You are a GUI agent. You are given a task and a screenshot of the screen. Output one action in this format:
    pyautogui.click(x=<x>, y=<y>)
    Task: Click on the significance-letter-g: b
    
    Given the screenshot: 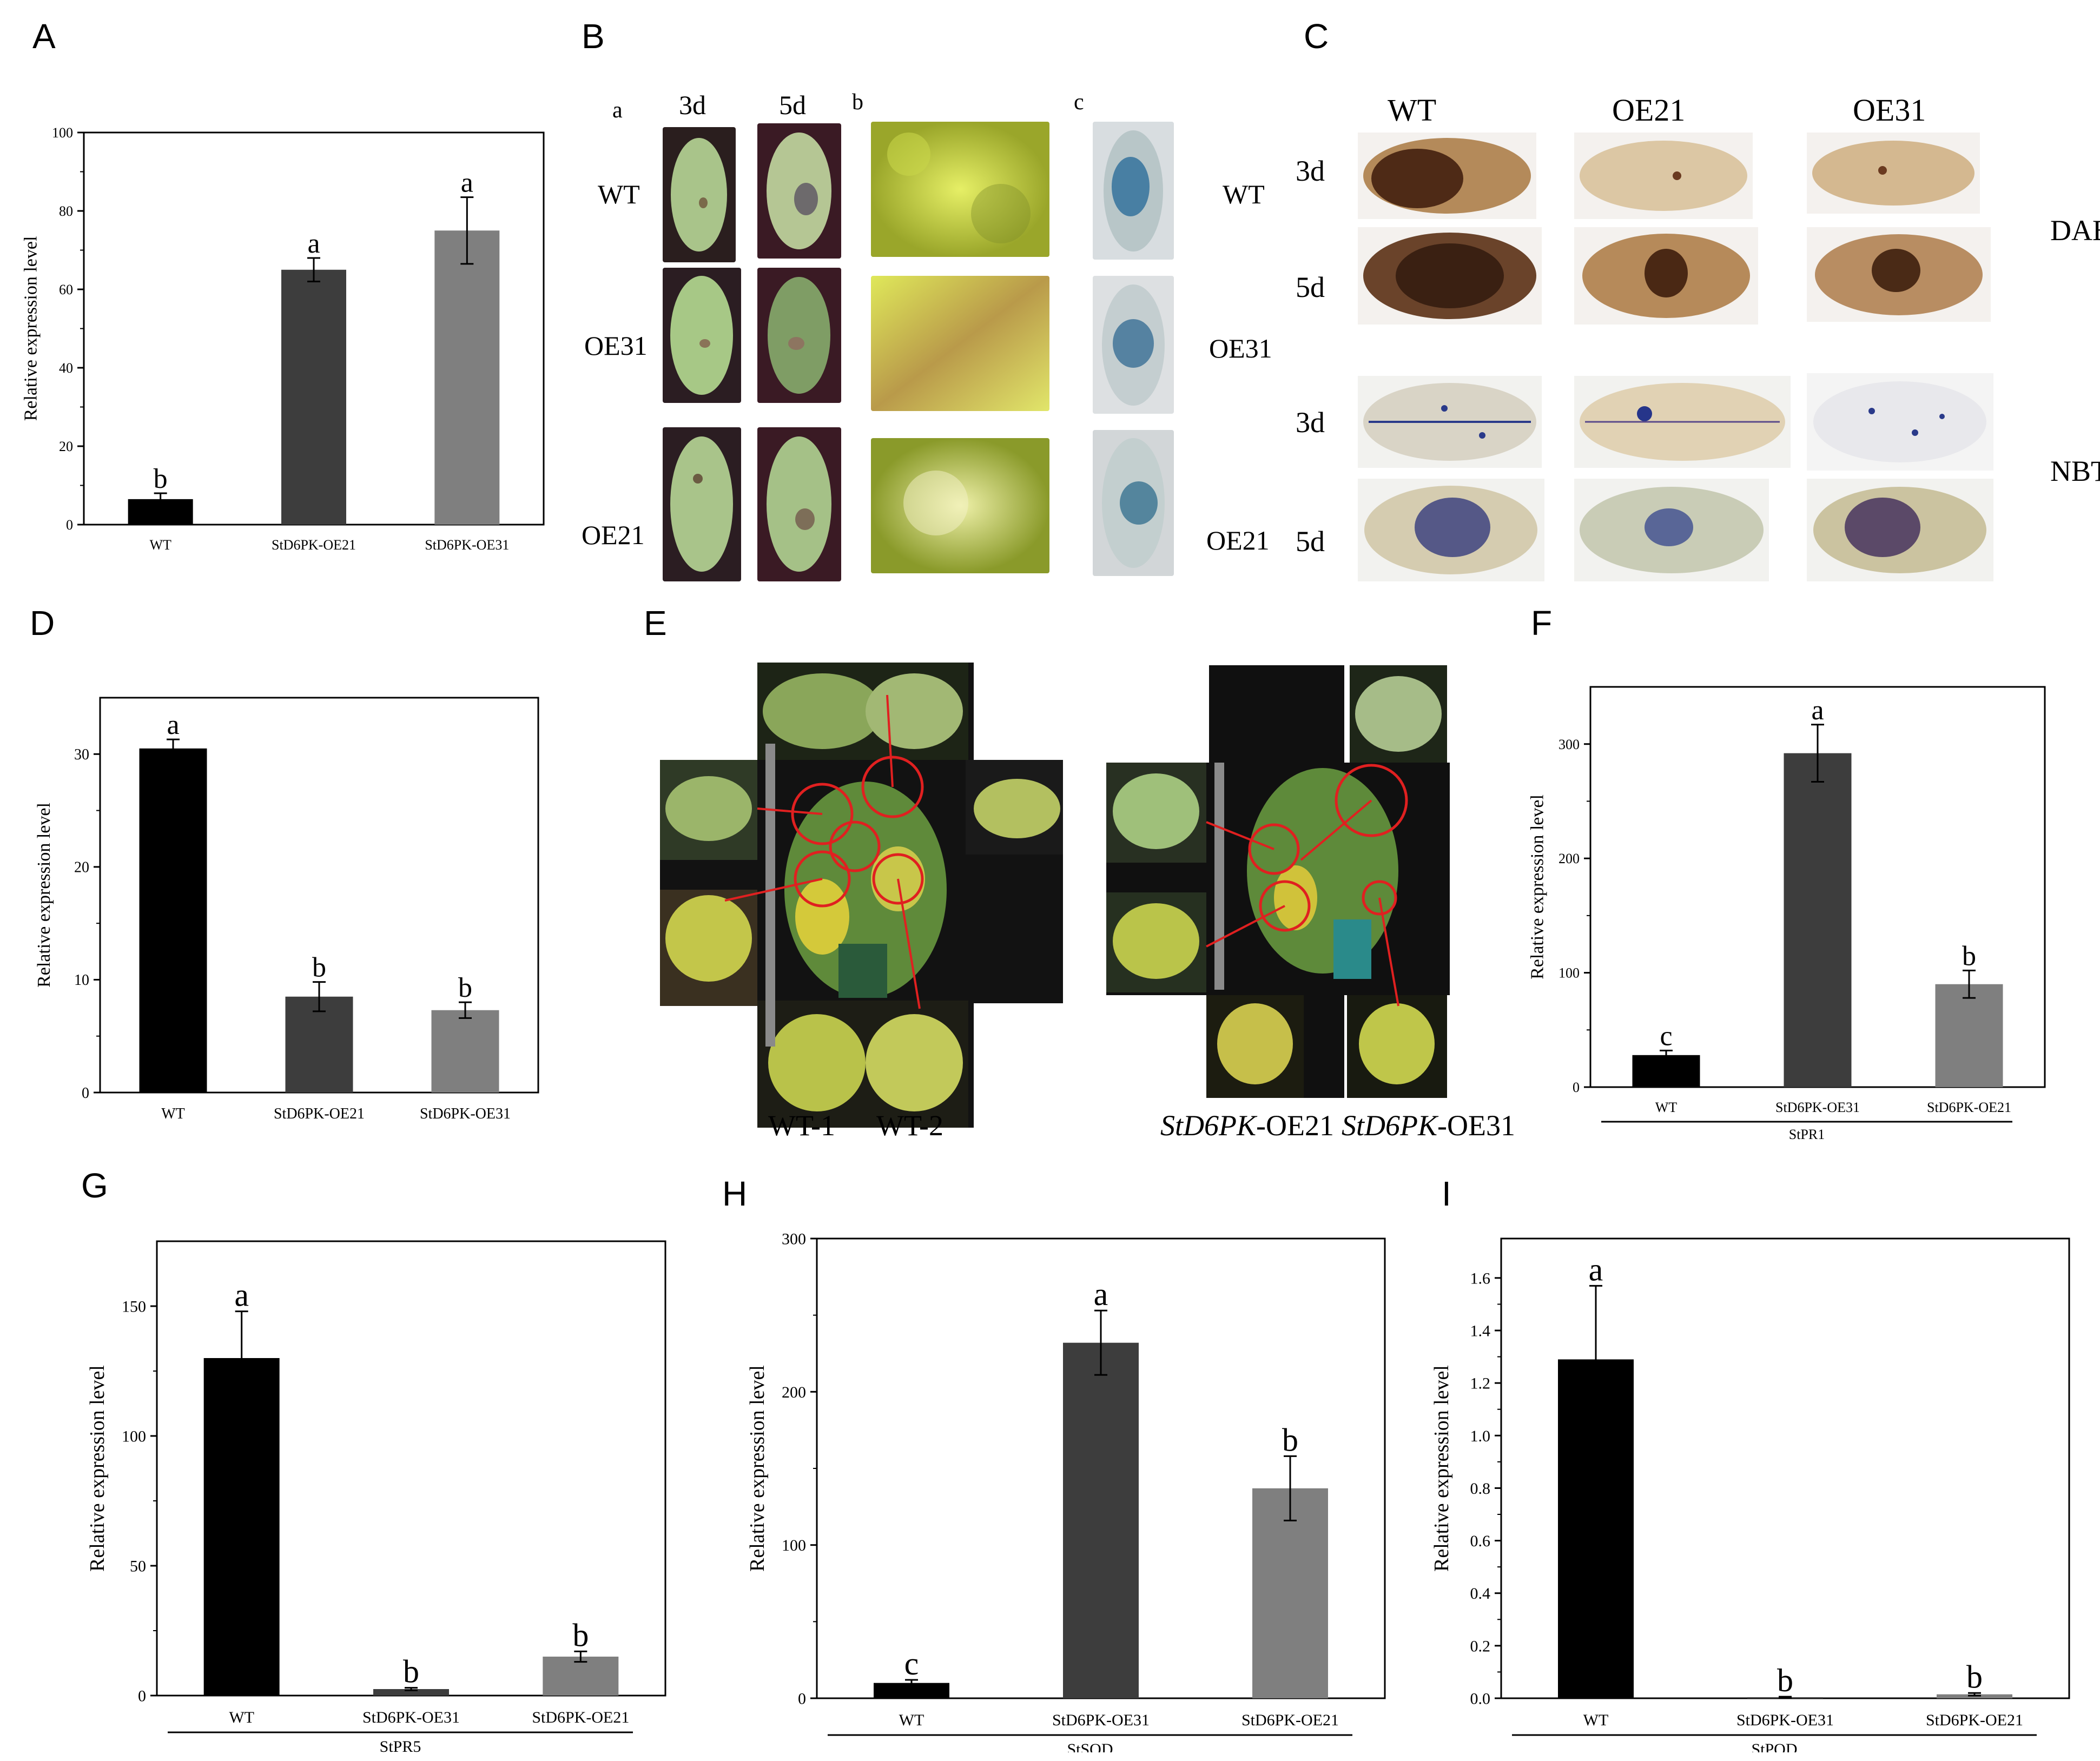 What is the action you would take?
    pyautogui.click(x=580, y=1635)
    